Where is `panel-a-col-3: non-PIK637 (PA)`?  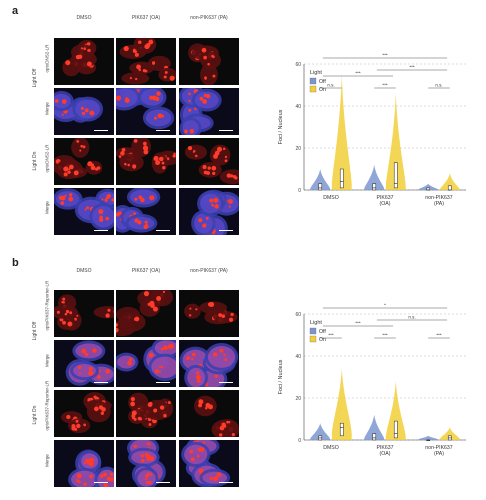
panel-a-col-3: non-PIK637 (PA) is located at coordinates (209, 18).